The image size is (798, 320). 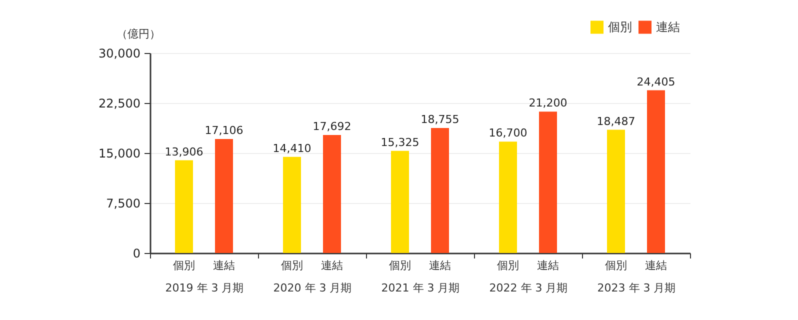 I want to click on data-label: 24,405, so click(x=656, y=81).